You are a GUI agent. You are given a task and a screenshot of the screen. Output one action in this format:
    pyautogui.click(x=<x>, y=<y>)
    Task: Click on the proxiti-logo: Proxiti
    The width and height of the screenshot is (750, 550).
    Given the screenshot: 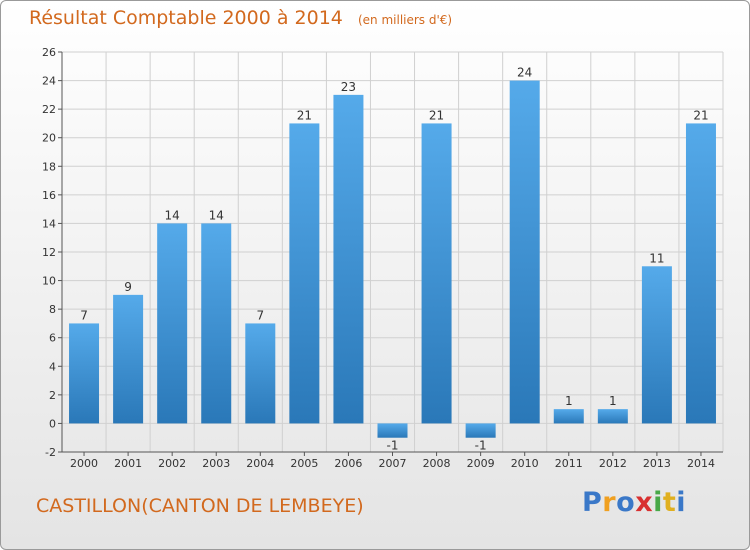 What is the action you would take?
    pyautogui.click(x=634, y=502)
    